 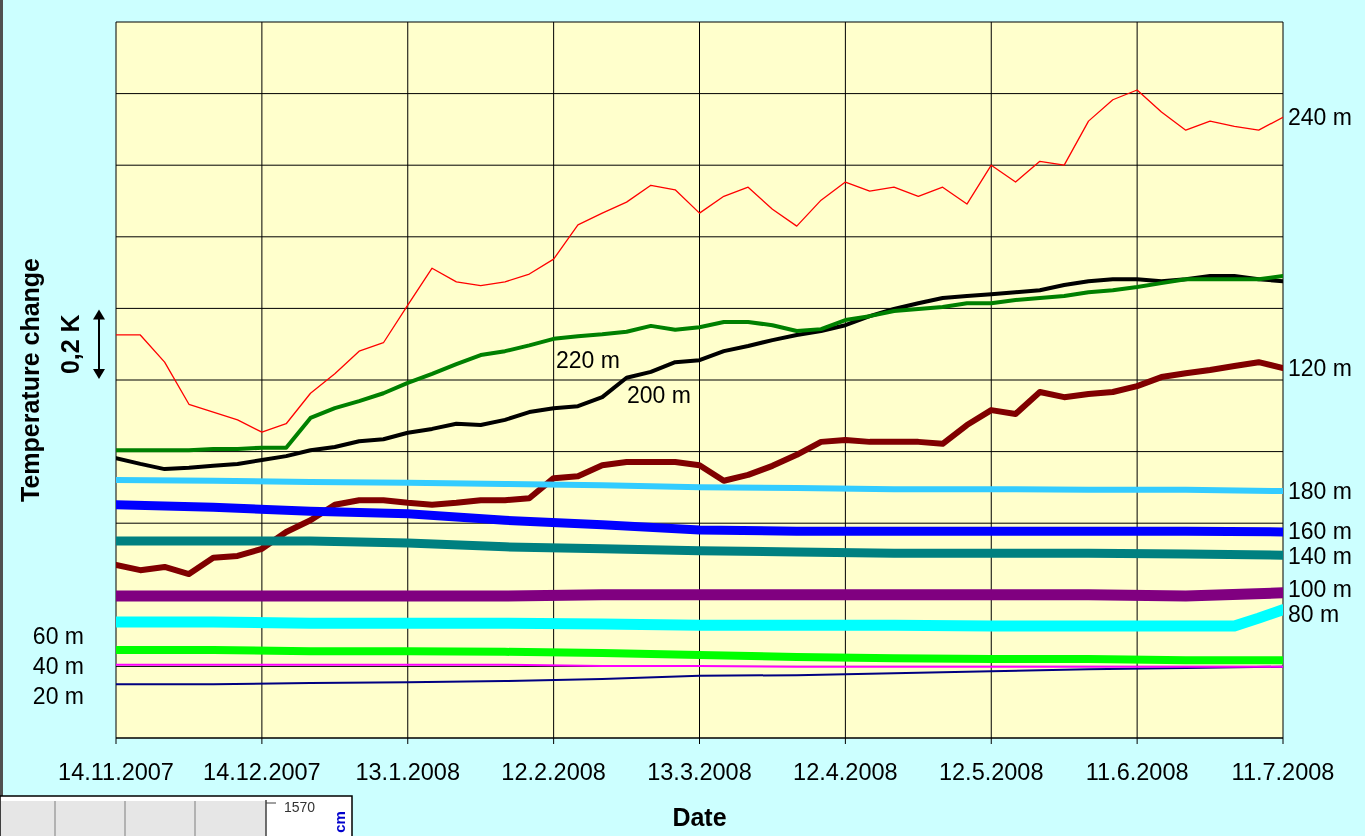 What do you see at coordinates (1320, 588) in the screenshot?
I see `series-label: 100 m` at bounding box center [1320, 588].